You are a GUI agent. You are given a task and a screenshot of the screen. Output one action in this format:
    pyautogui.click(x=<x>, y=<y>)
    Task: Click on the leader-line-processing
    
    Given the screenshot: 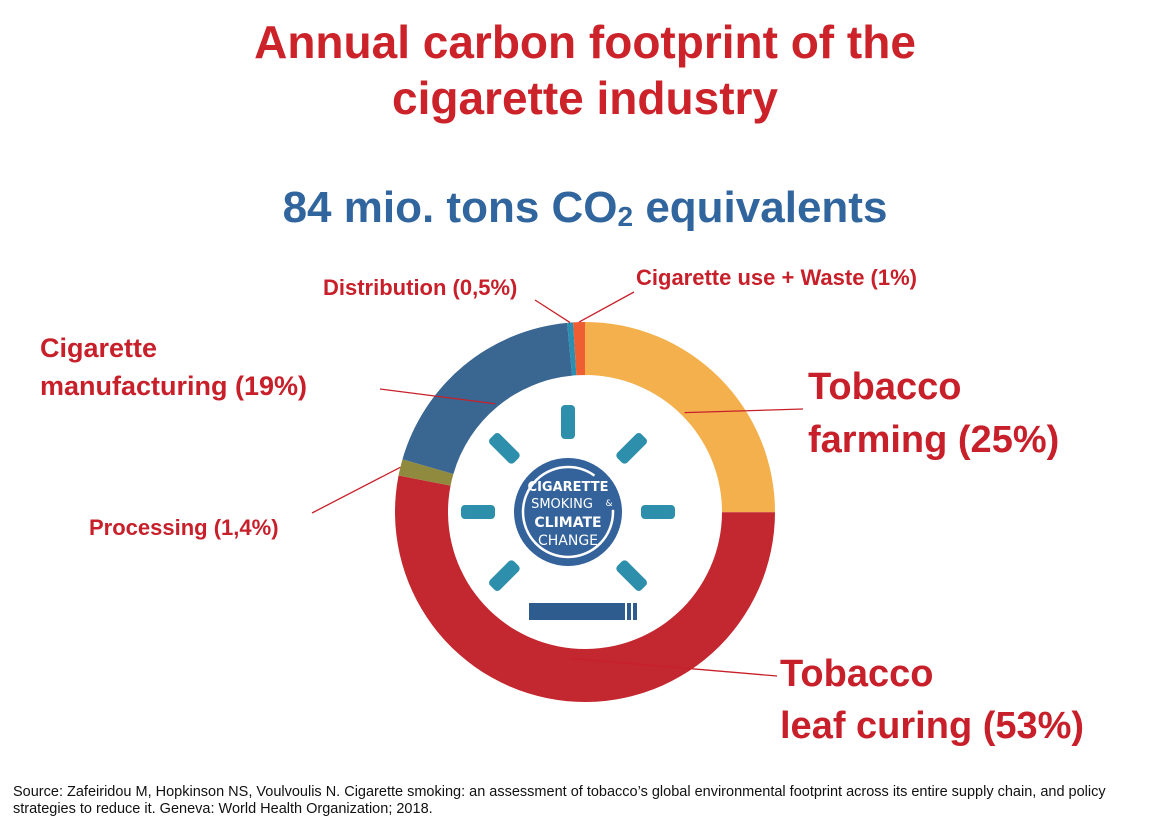 What is the action you would take?
    pyautogui.click(x=356, y=490)
    